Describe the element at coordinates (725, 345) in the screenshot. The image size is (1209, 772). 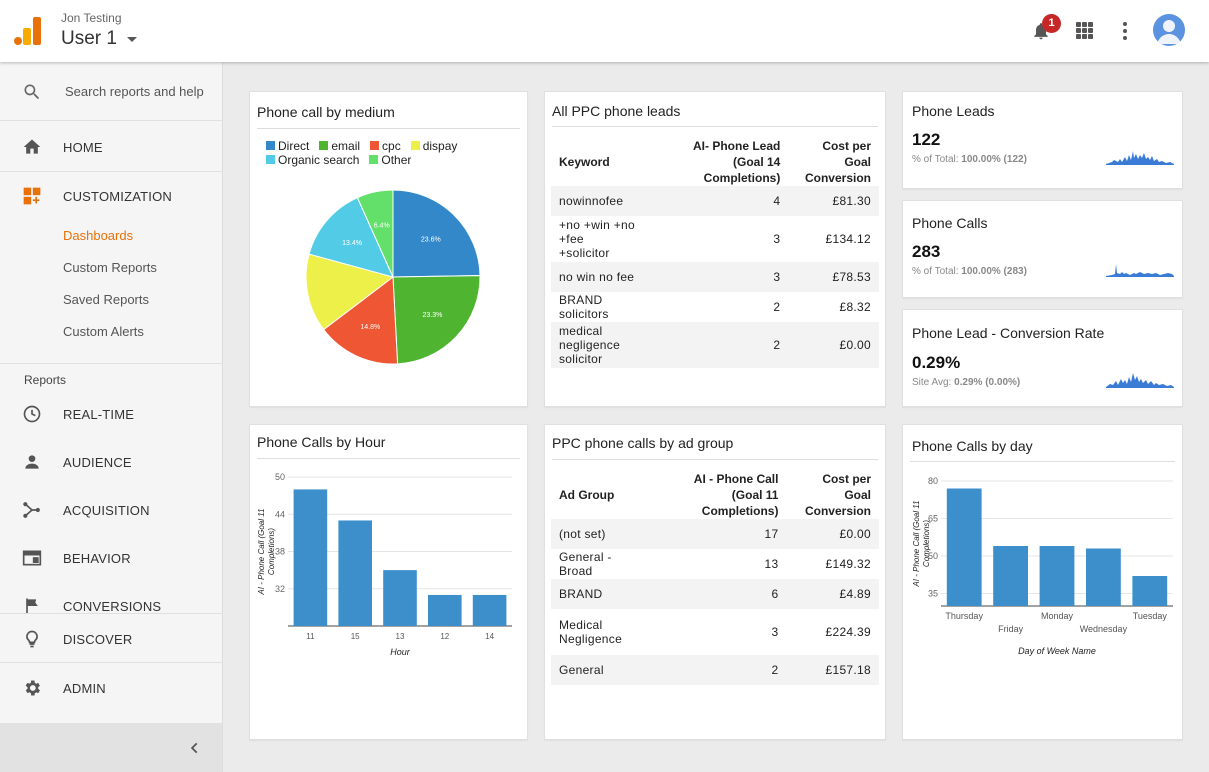
I see `table-cell: 2` at that location.